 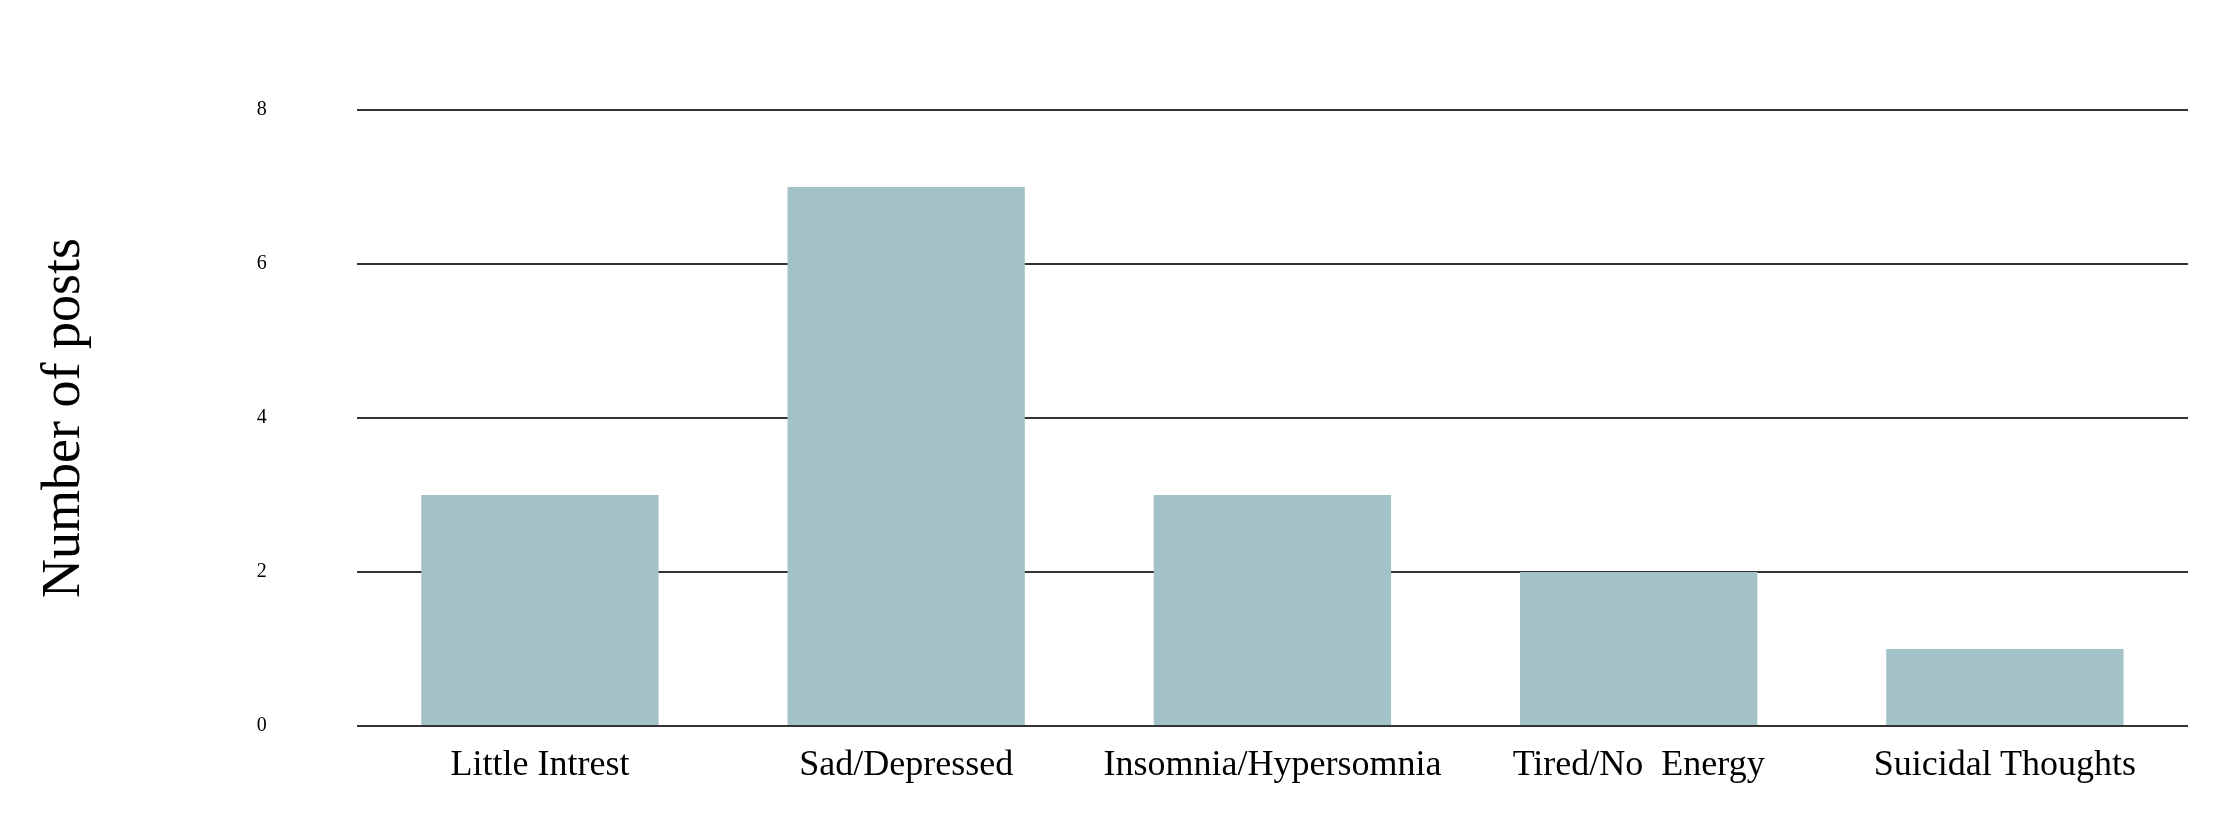 What do you see at coordinates (1638, 763) in the screenshot?
I see `x-tick-label: Tired/No Energy` at bounding box center [1638, 763].